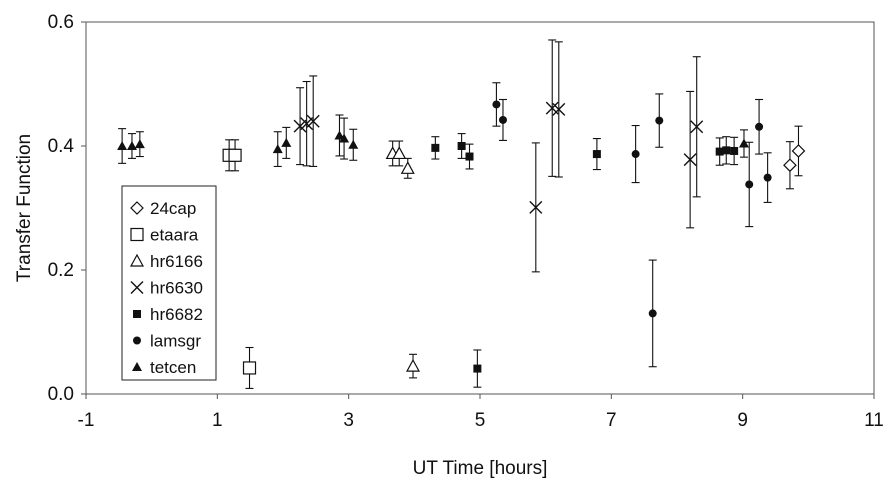  I want to click on legend-label-hr6630: hr6630, so click(176, 288).